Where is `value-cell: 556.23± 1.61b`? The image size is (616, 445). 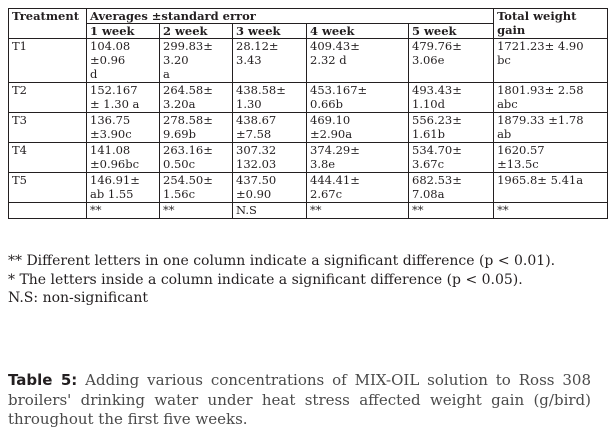
value-cell: 556.23± 1.61b is located at coordinates (451, 127).